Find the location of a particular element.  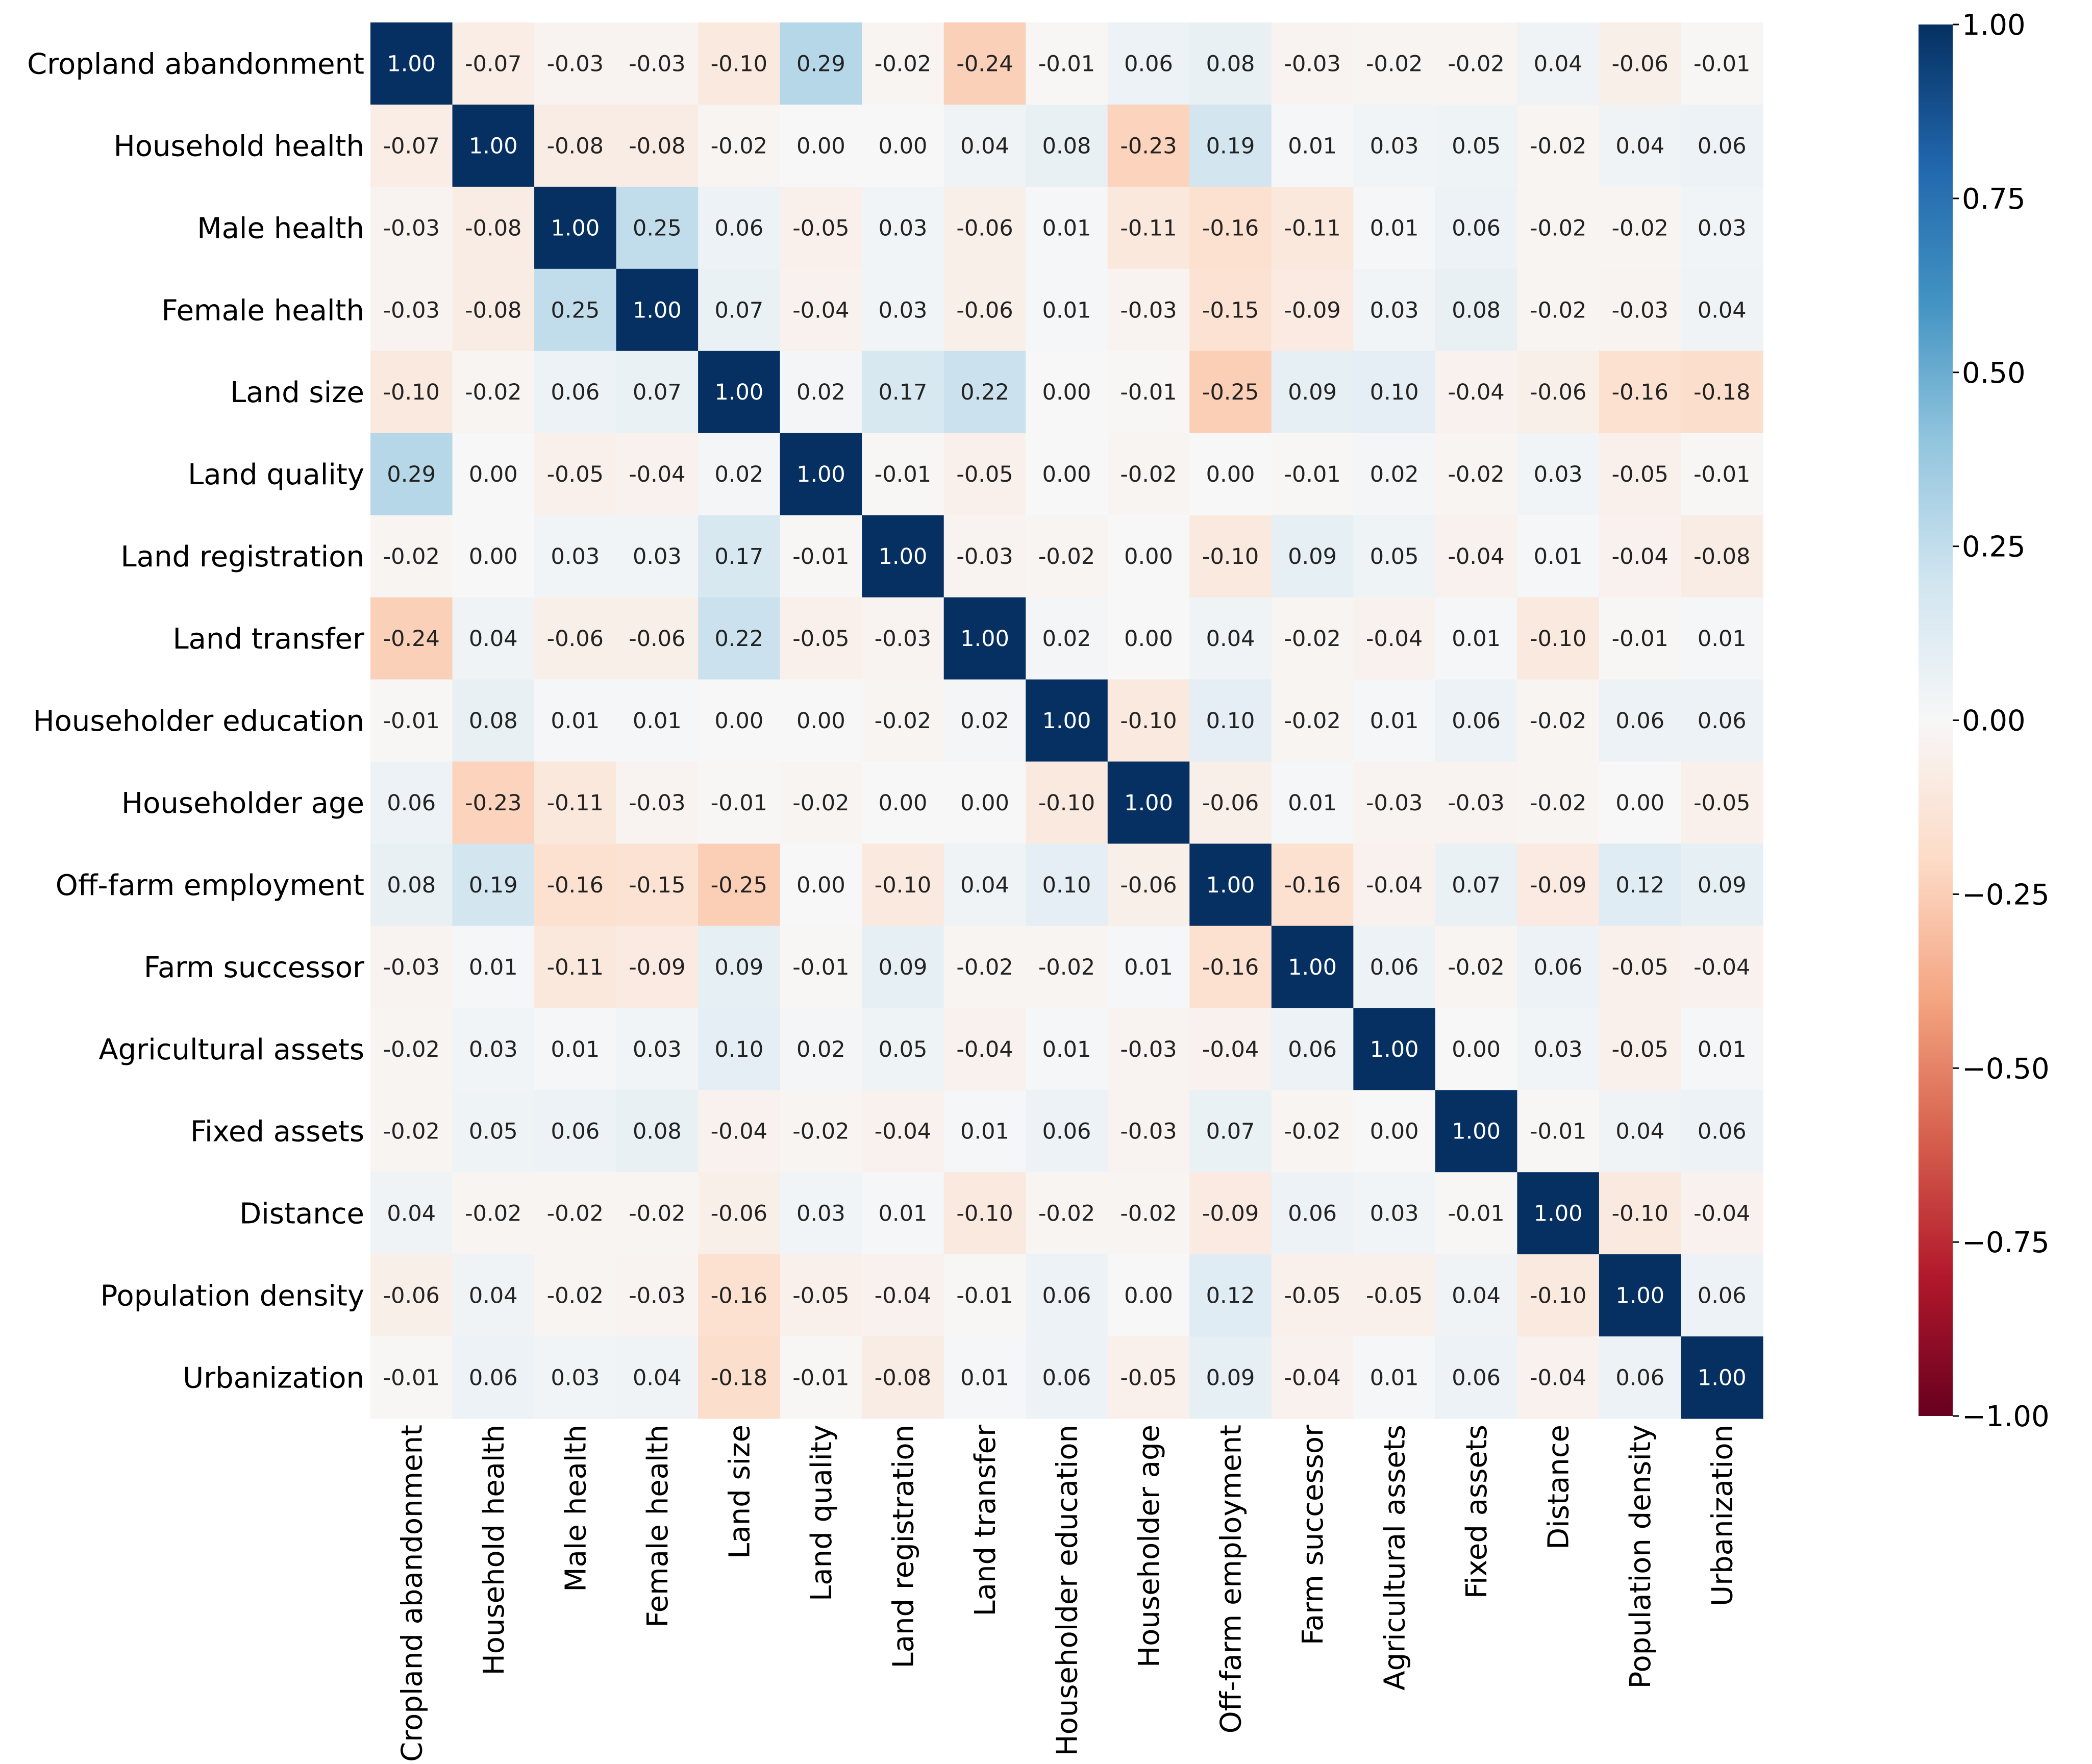

cell-value-7-0: -0.24 is located at coordinates (411, 639).